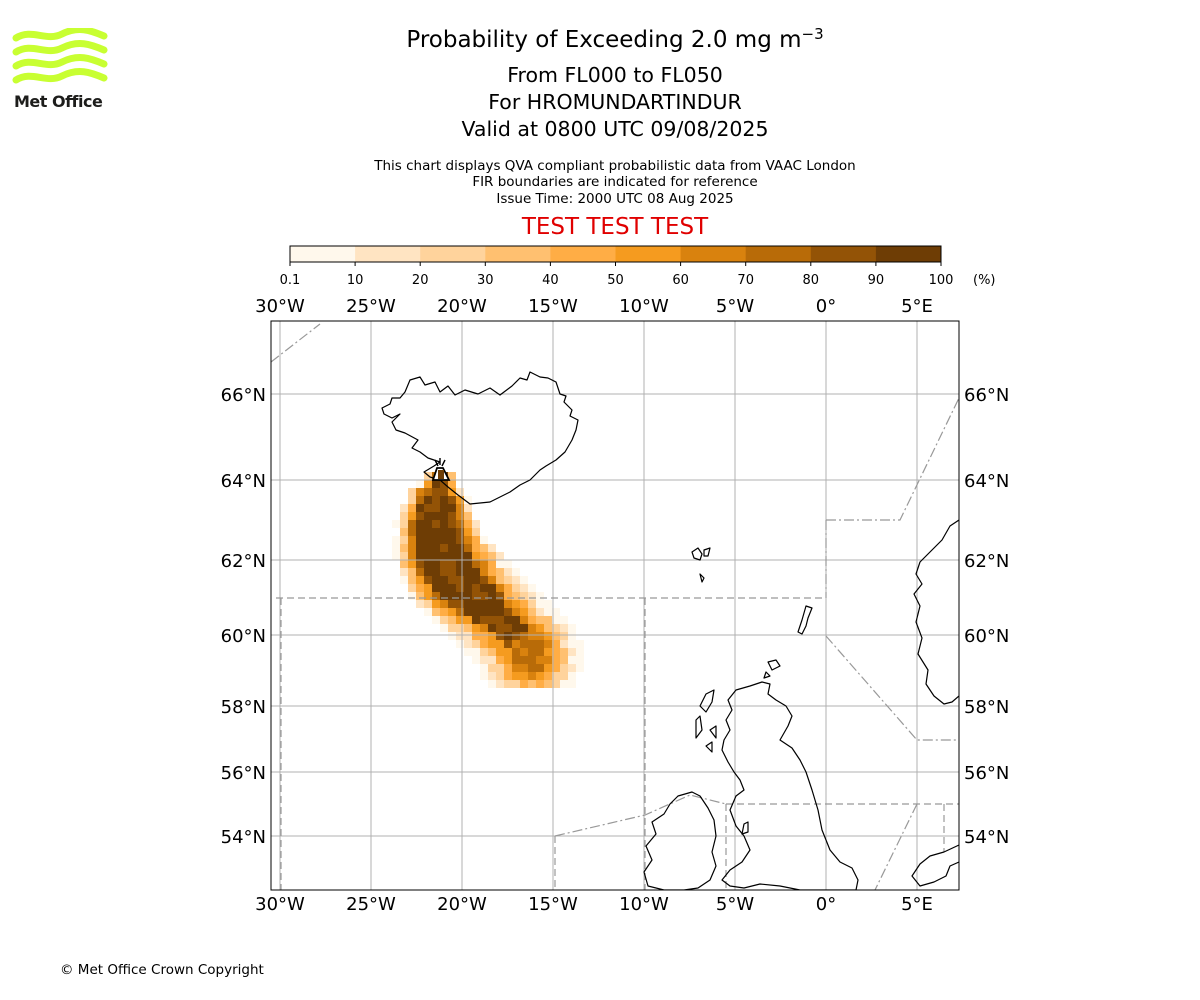  Describe the element at coordinates (290, 280) in the screenshot. I see `colorbar-tick-label: 0.1` at that location.